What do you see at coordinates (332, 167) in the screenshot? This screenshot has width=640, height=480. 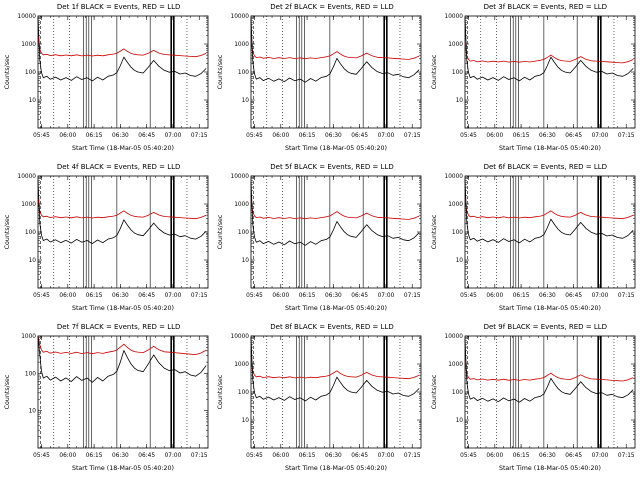 I see `panel-title: Det 5f BLACK = Events, RED = LLD` at bounding box center [332, 167].